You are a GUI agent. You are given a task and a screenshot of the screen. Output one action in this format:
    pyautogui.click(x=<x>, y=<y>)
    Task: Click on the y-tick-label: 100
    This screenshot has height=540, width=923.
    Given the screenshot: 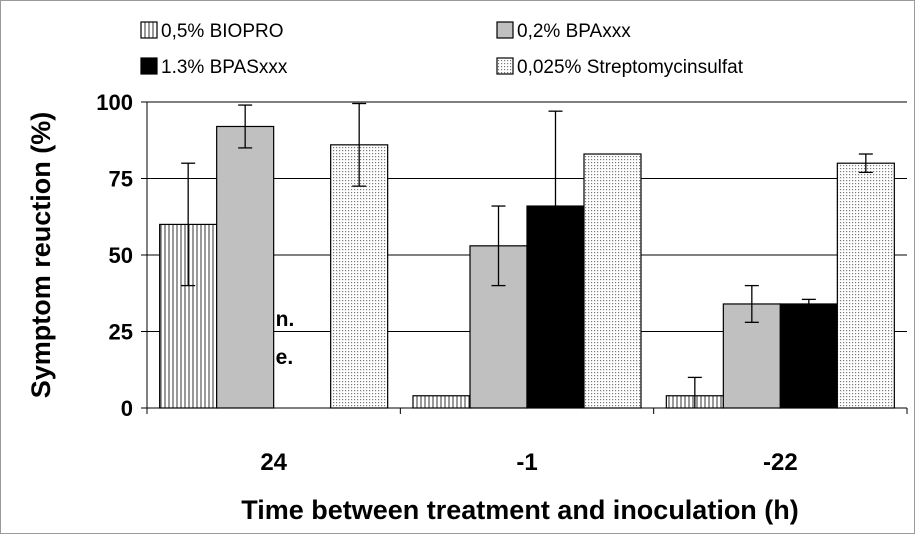 What is the action you would take?
    pyautogui.click(x=114, y=102)
    